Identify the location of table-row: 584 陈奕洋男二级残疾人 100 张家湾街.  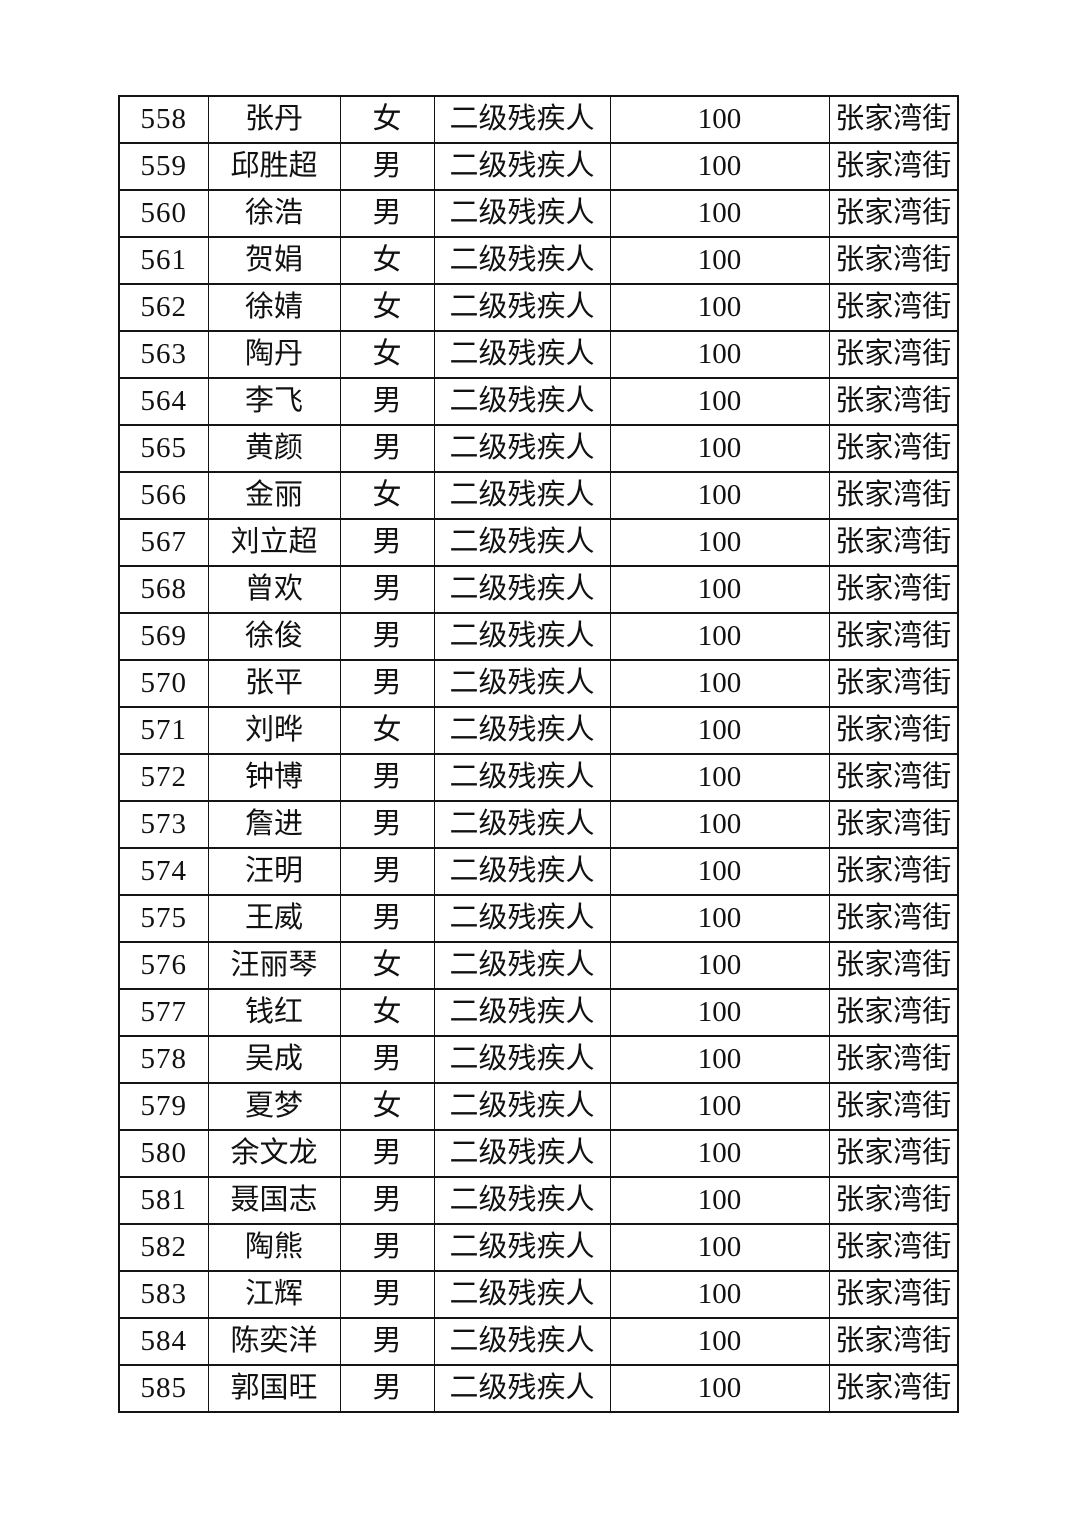
(538, 1341).